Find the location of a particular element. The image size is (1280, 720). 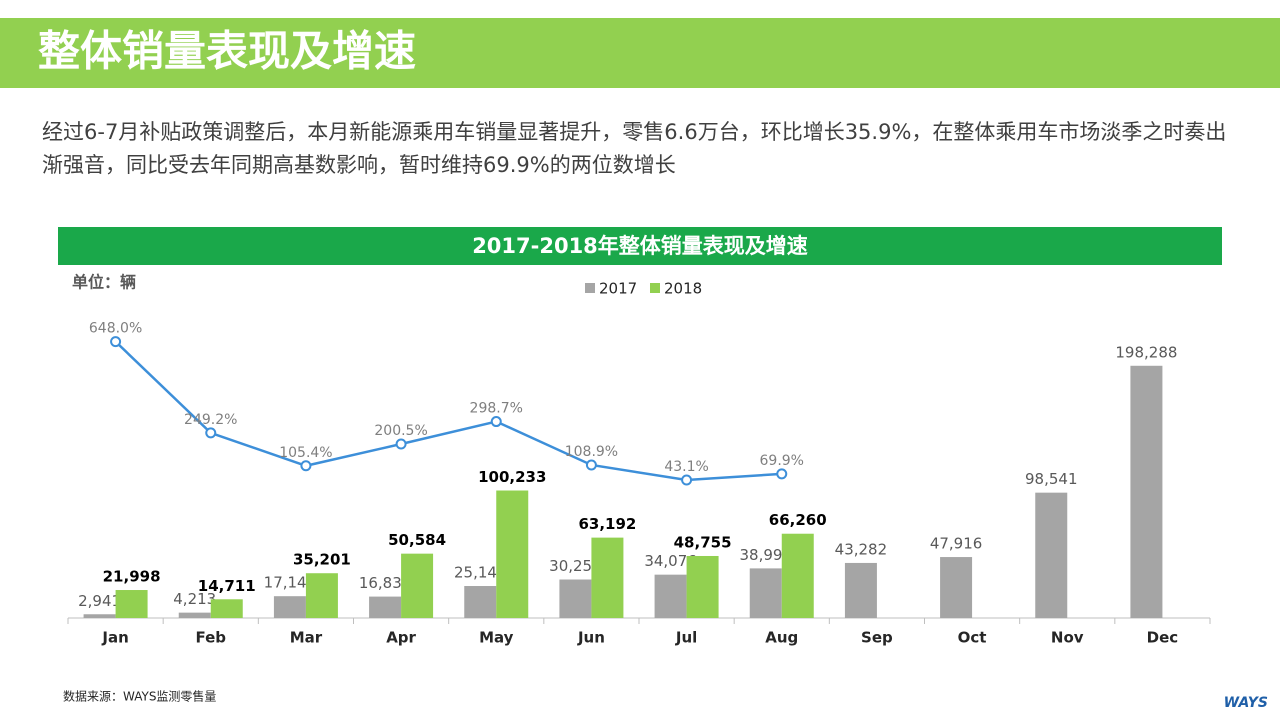

data-label: 48,755 is located at coordinates (703, 542).